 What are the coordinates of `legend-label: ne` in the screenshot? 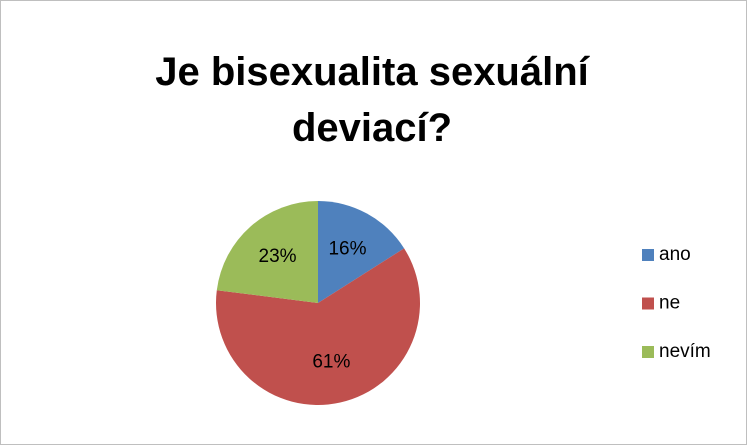 It's located at (669, 303).